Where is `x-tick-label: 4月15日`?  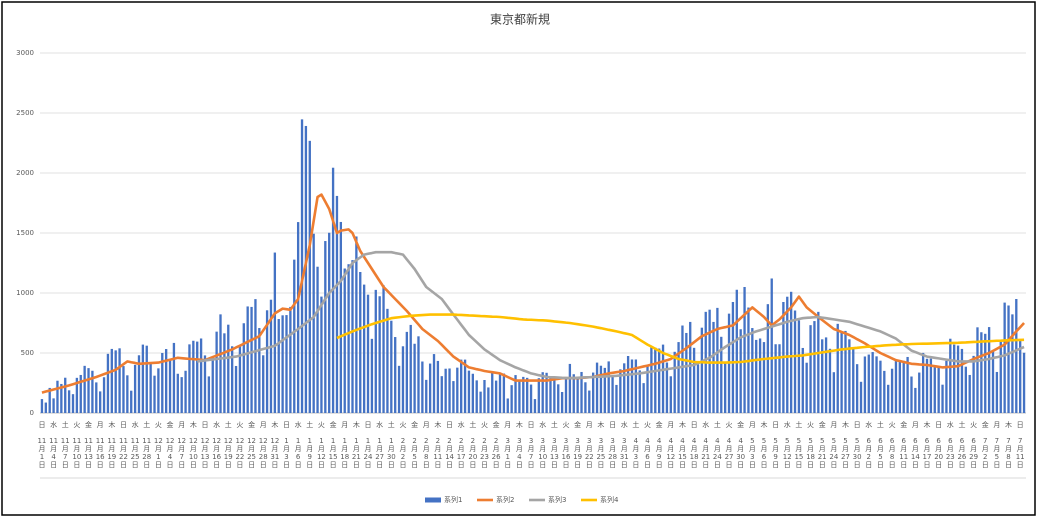 x-tick-label: 4月15日 is located at coordinates (682, 453).